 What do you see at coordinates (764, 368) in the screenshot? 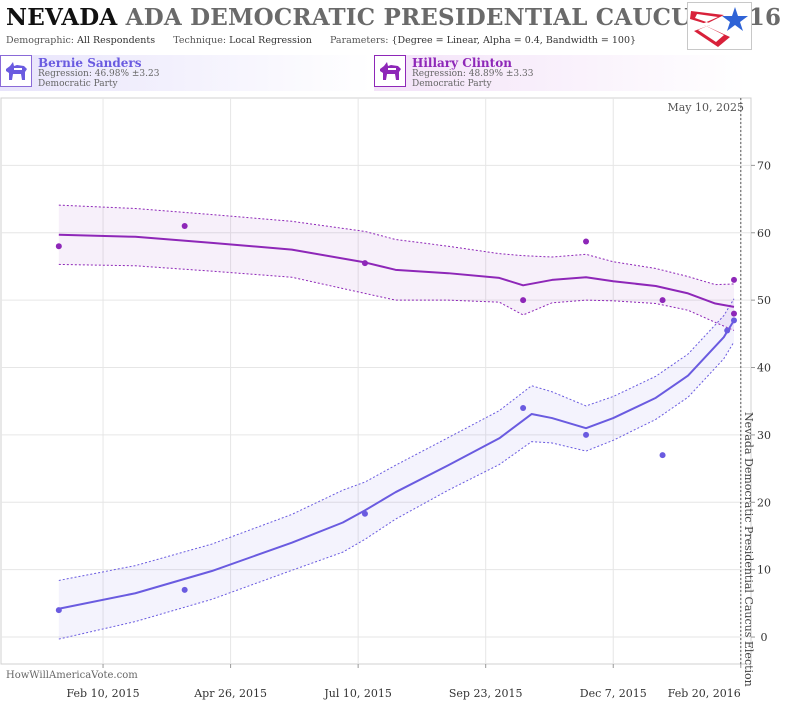
I see `y-tick-label: 40` at bounding box center [764, 368].